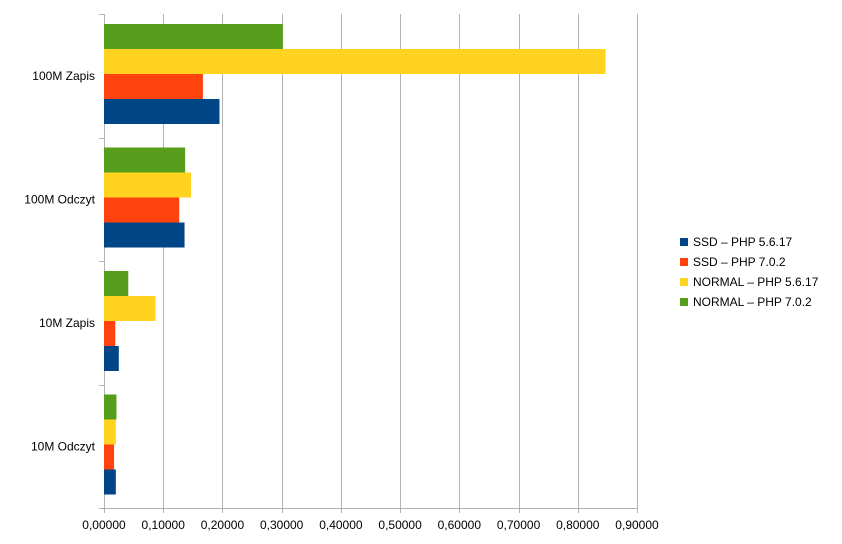 The width and height of the screenshot is (842, 544). Describe the element at coordinates (739, 262) in the screenshot. I see `legend-label-1: SSD – PHP 7.0.2` at that location.